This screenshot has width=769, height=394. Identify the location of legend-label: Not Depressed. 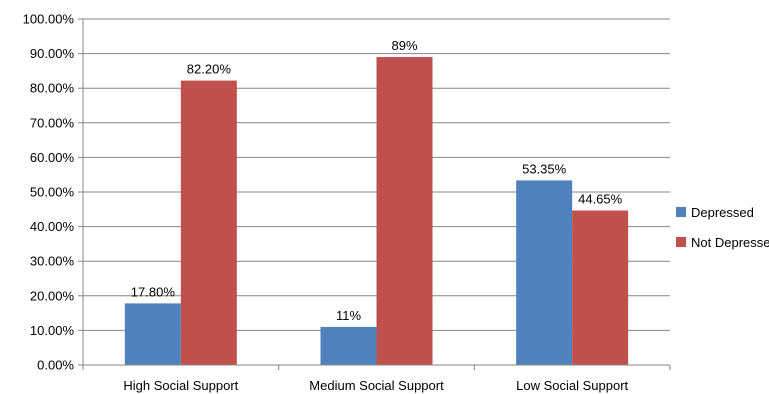
(730, 242).